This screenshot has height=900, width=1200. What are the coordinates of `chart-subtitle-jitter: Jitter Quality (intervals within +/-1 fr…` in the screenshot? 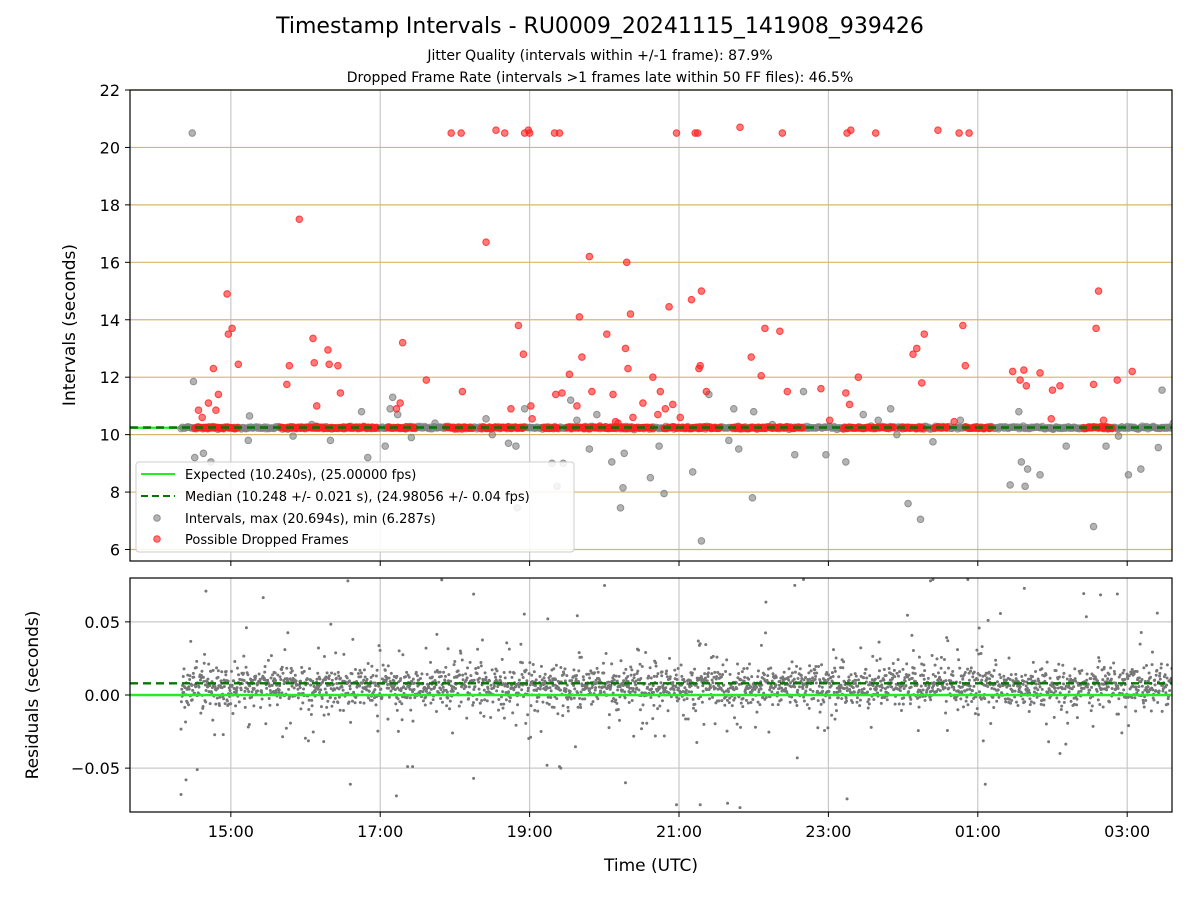 It's located at (600, 56).